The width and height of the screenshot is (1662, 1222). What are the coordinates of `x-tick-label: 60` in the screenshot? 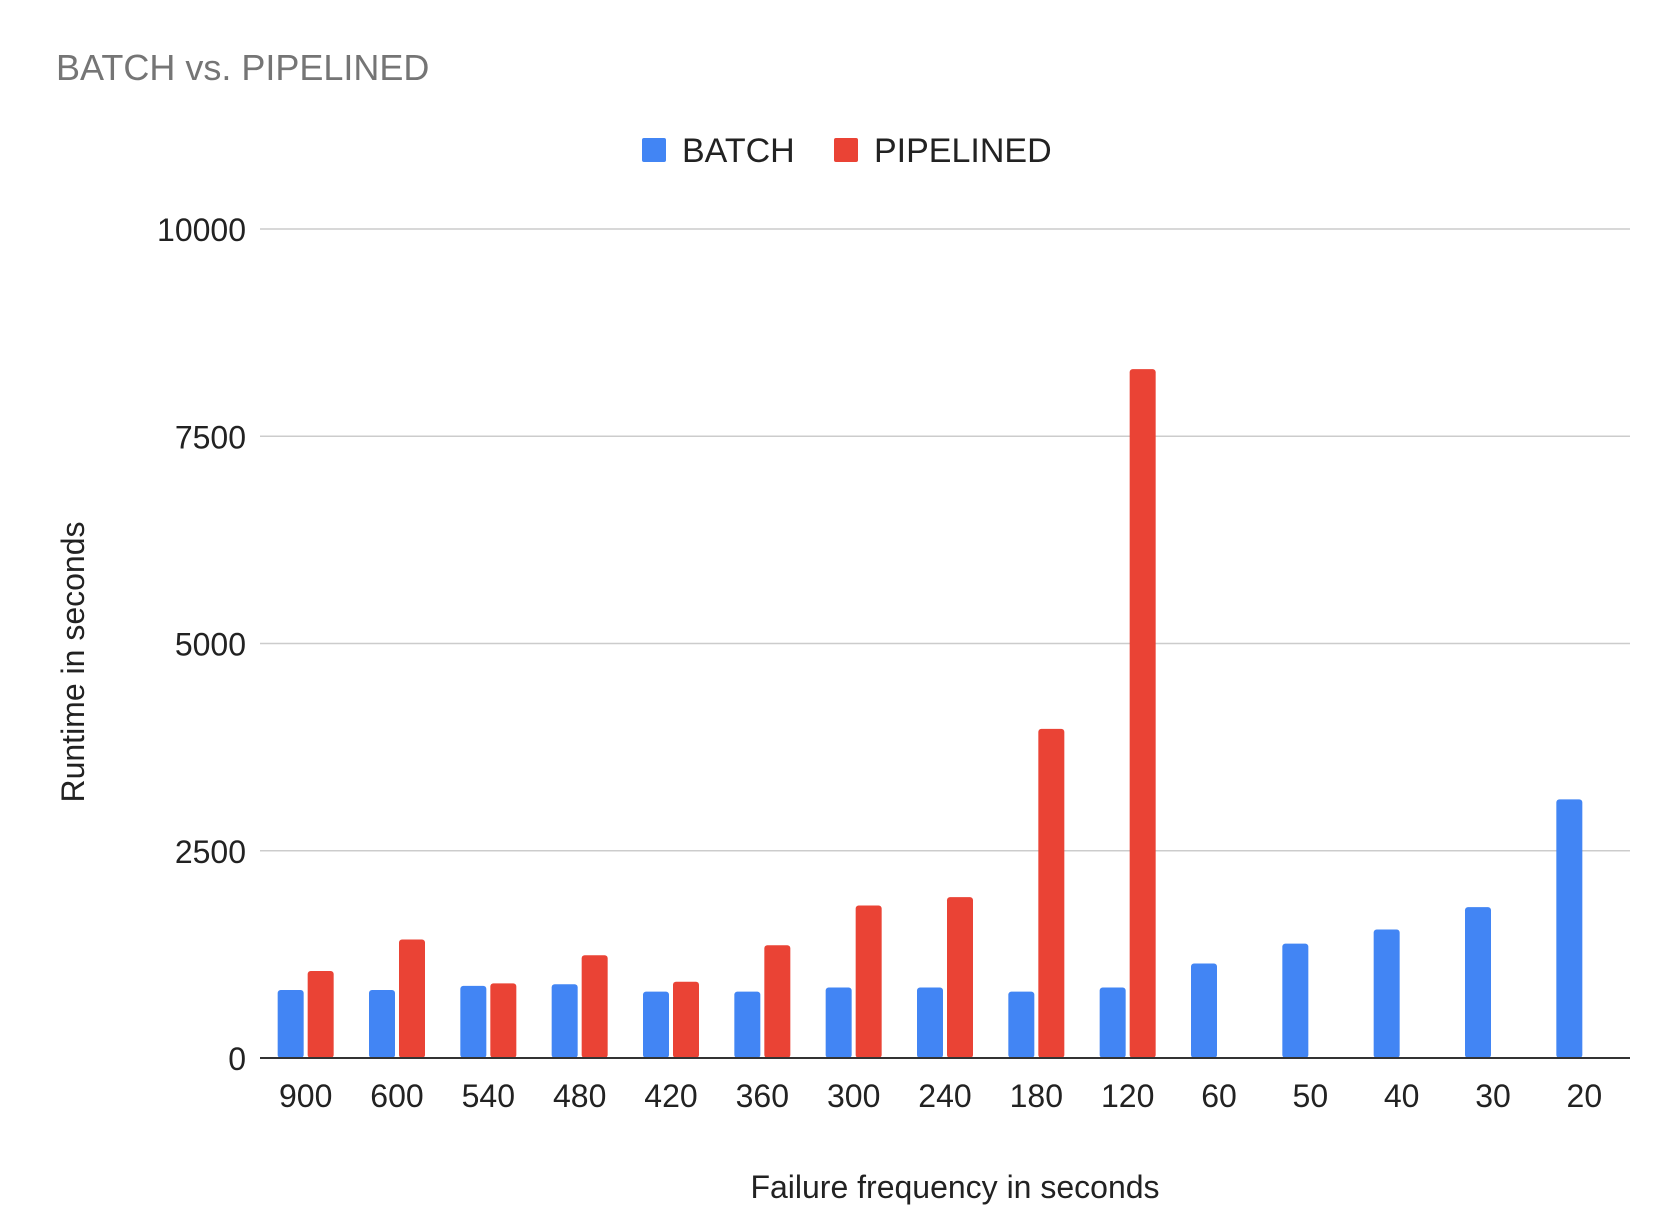 It's located at (1219, 1096).